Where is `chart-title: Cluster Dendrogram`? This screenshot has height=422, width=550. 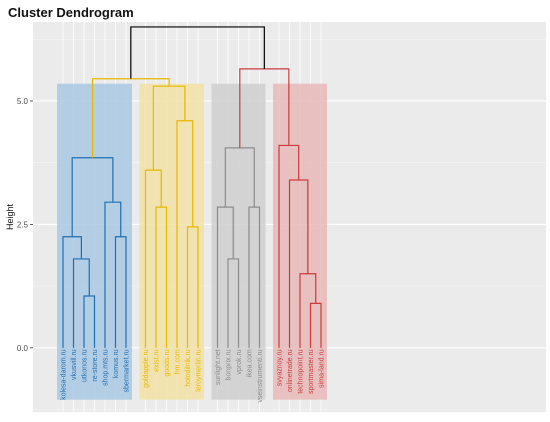
chart-title: Cluster Dendrogram is located at coordinates (71, 12).